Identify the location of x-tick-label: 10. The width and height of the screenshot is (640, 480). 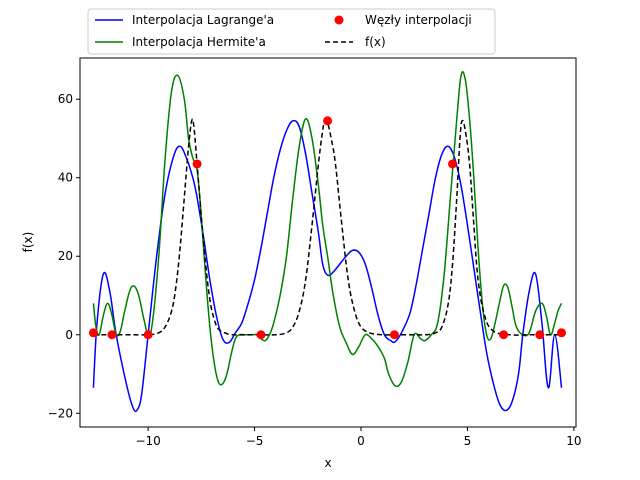
(573, 441).